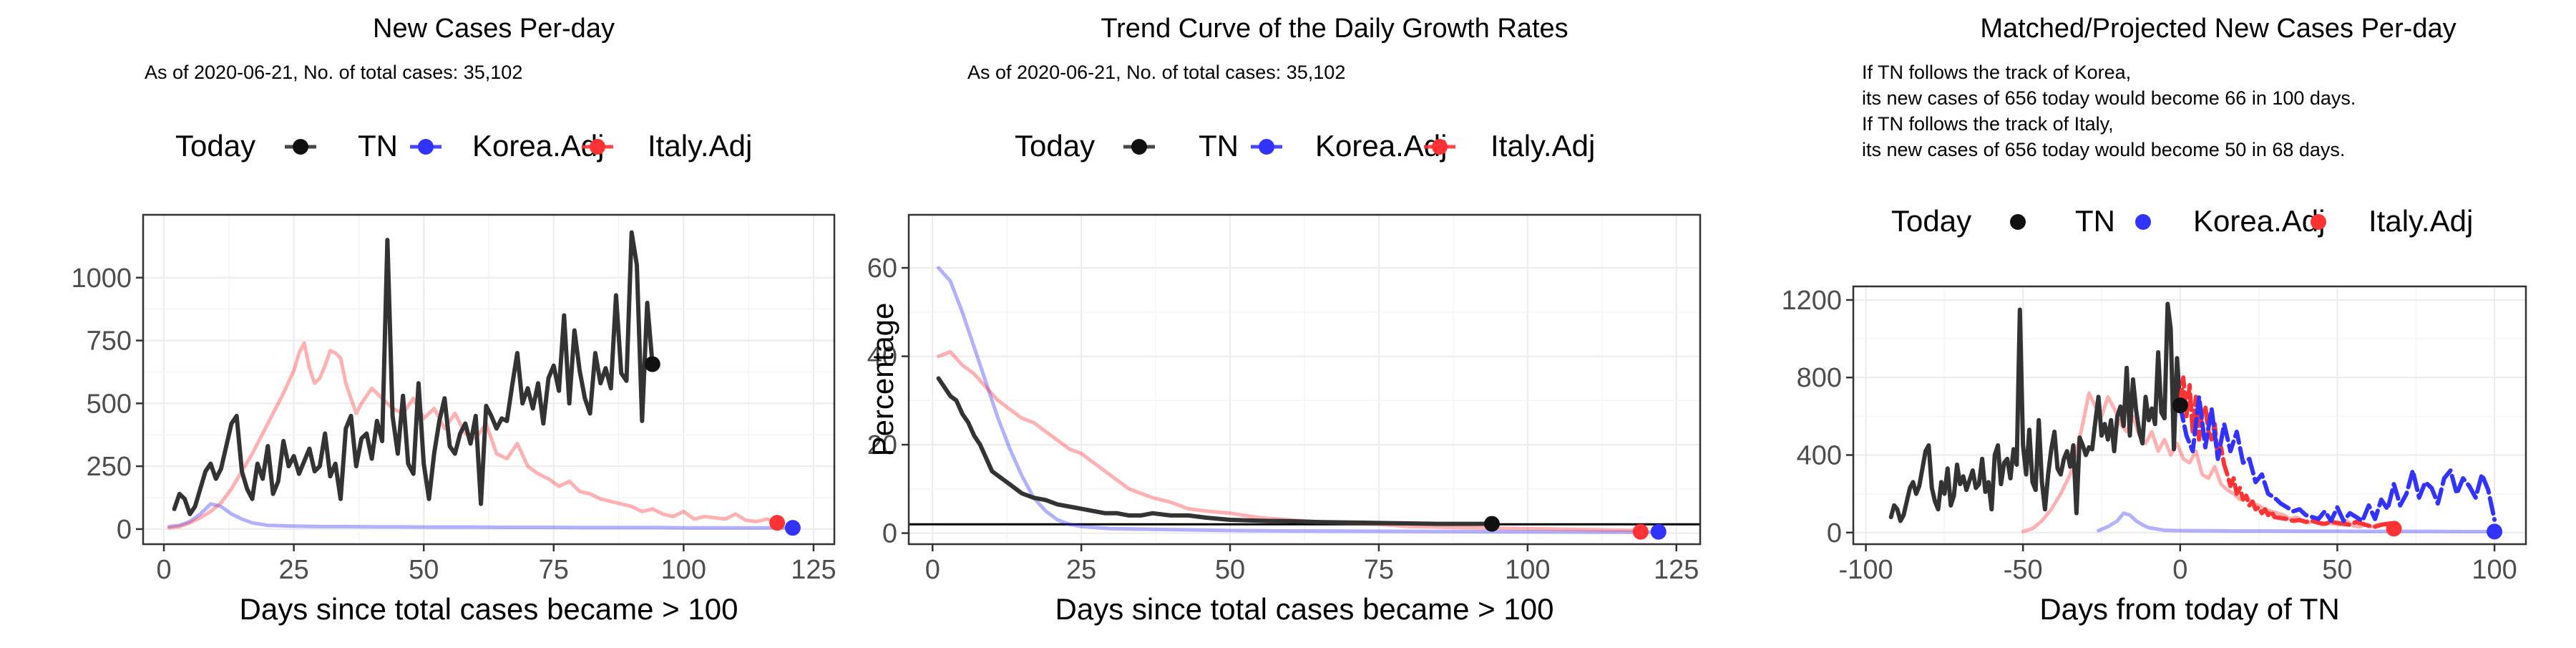  What do you see at coordinates (882, 445) in the screenshot?
I see `y-tick-label: 20` at bounding box center [882, 445].